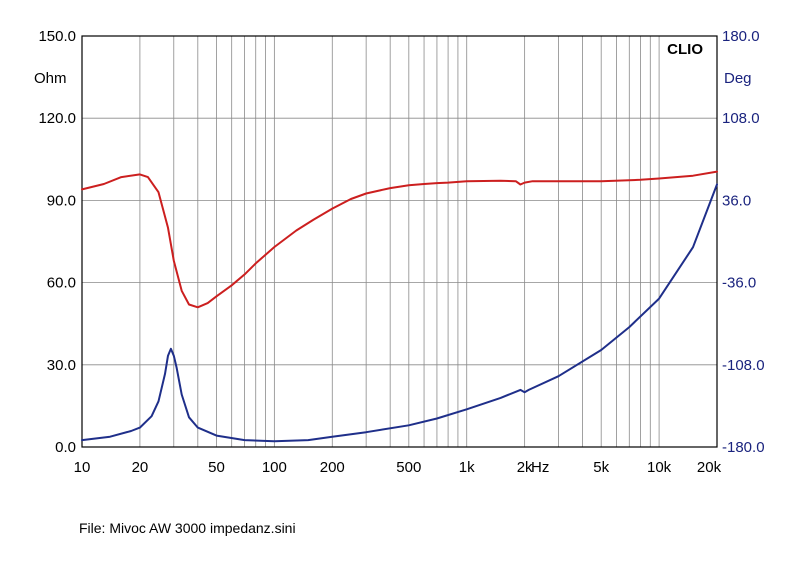 The width and height of the screenshot is (800, 571). Describe the element at coordinates (187, 528) in the screenshot. I see `file-caption: File: Mivoc AW 3000 impedanz.sini` at that location.